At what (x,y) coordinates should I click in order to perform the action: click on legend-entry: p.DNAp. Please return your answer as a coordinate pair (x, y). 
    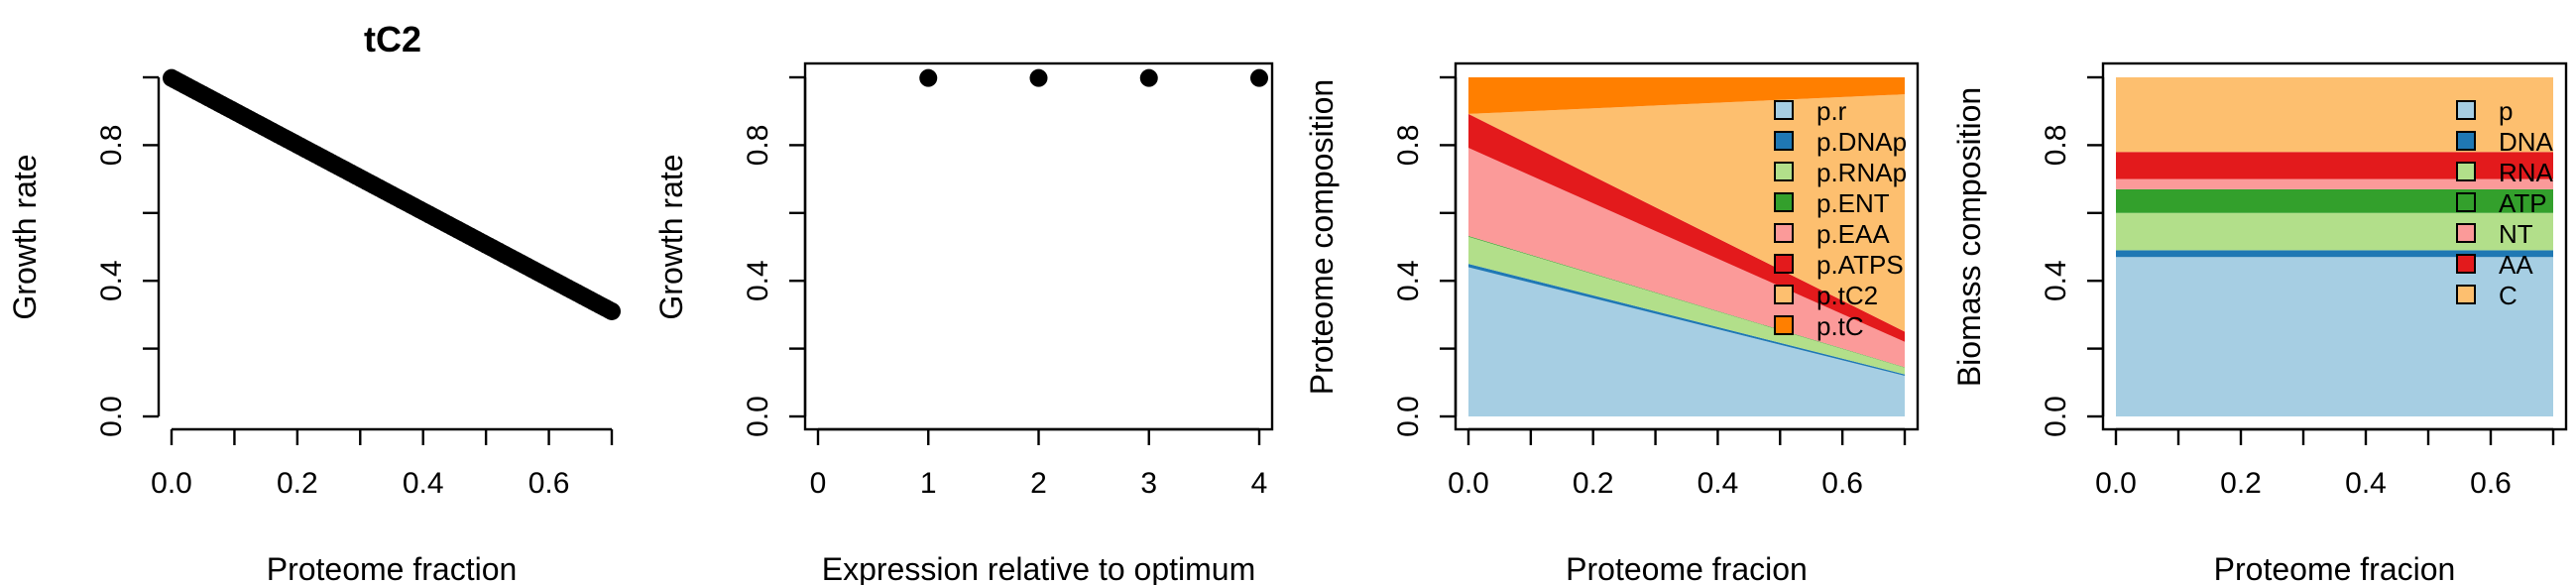
    Looking at the image, I should click on (1861, 142).